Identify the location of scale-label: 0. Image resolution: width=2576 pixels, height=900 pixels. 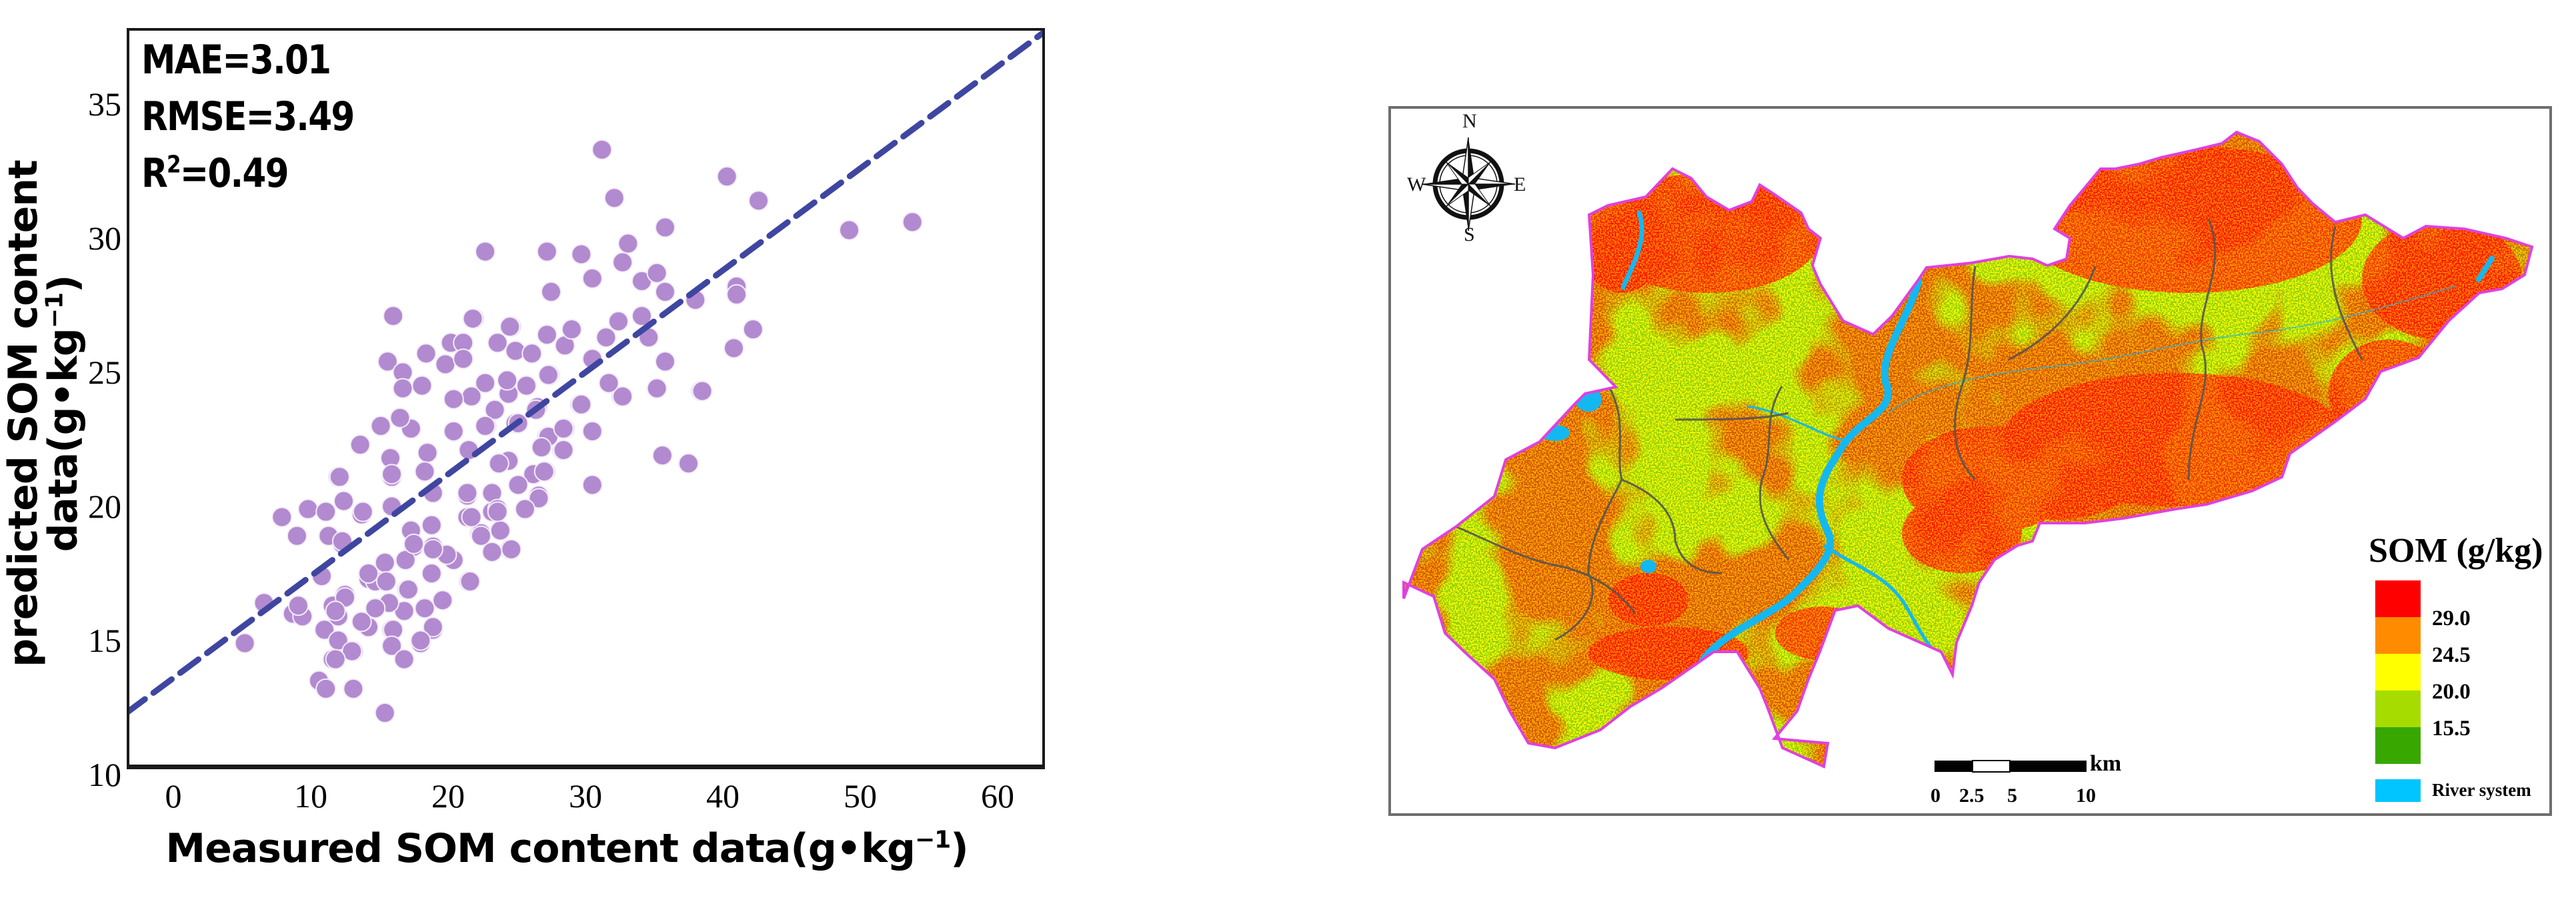
(1935, 796).